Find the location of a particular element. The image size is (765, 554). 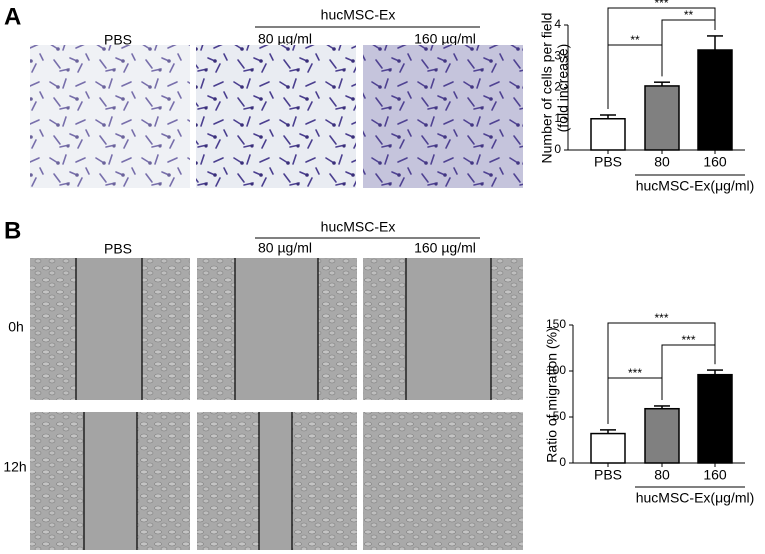

y-tick-label: 2 is located at coordinates (557, 87).